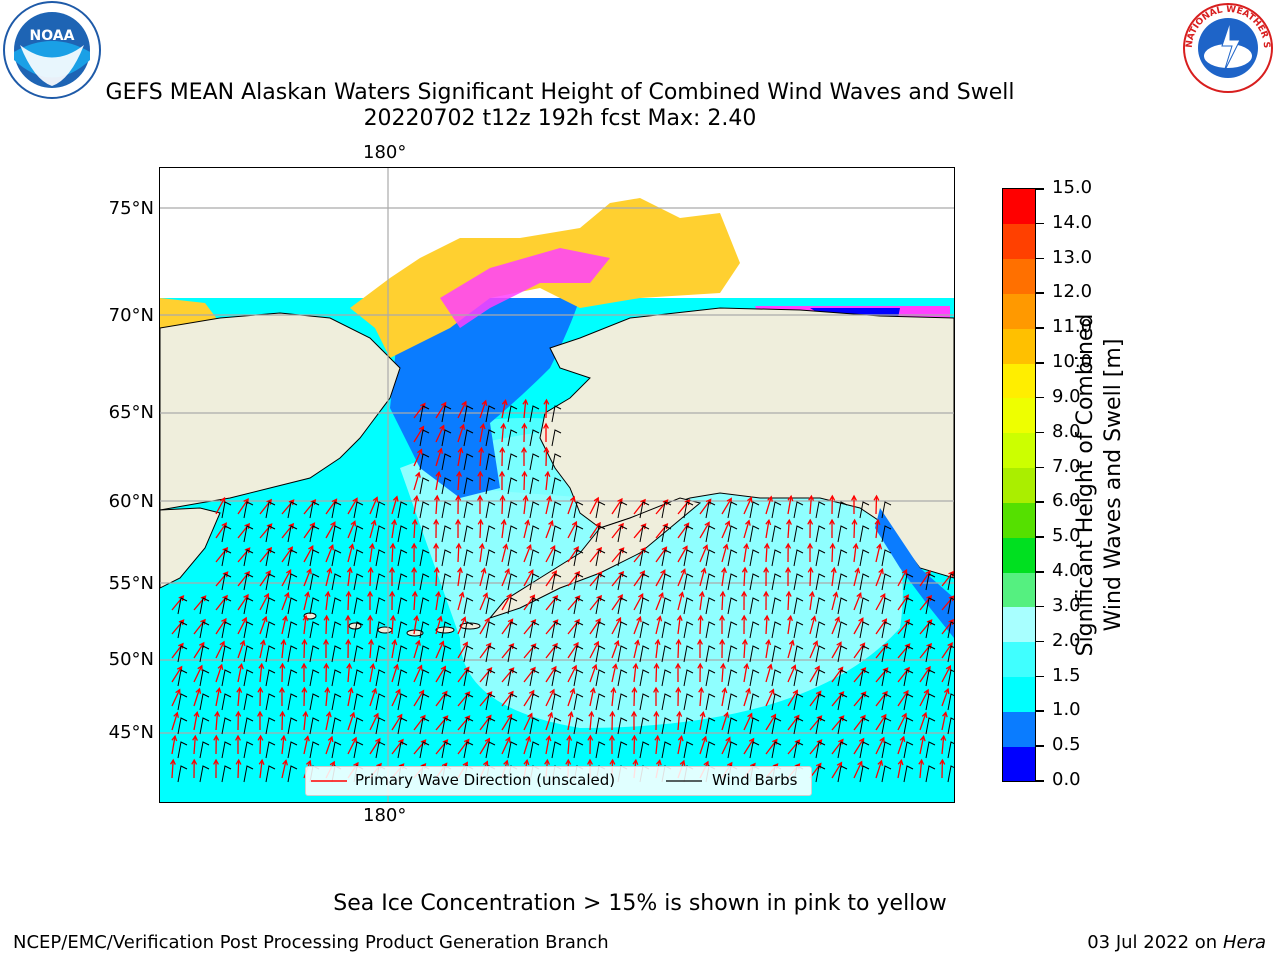 The width and height of the screenshot is (1280, 960). Describe the element at coordinates (755, 780) in the screenshot. I see `barb-legend-label: Wind Barbs` at that location.